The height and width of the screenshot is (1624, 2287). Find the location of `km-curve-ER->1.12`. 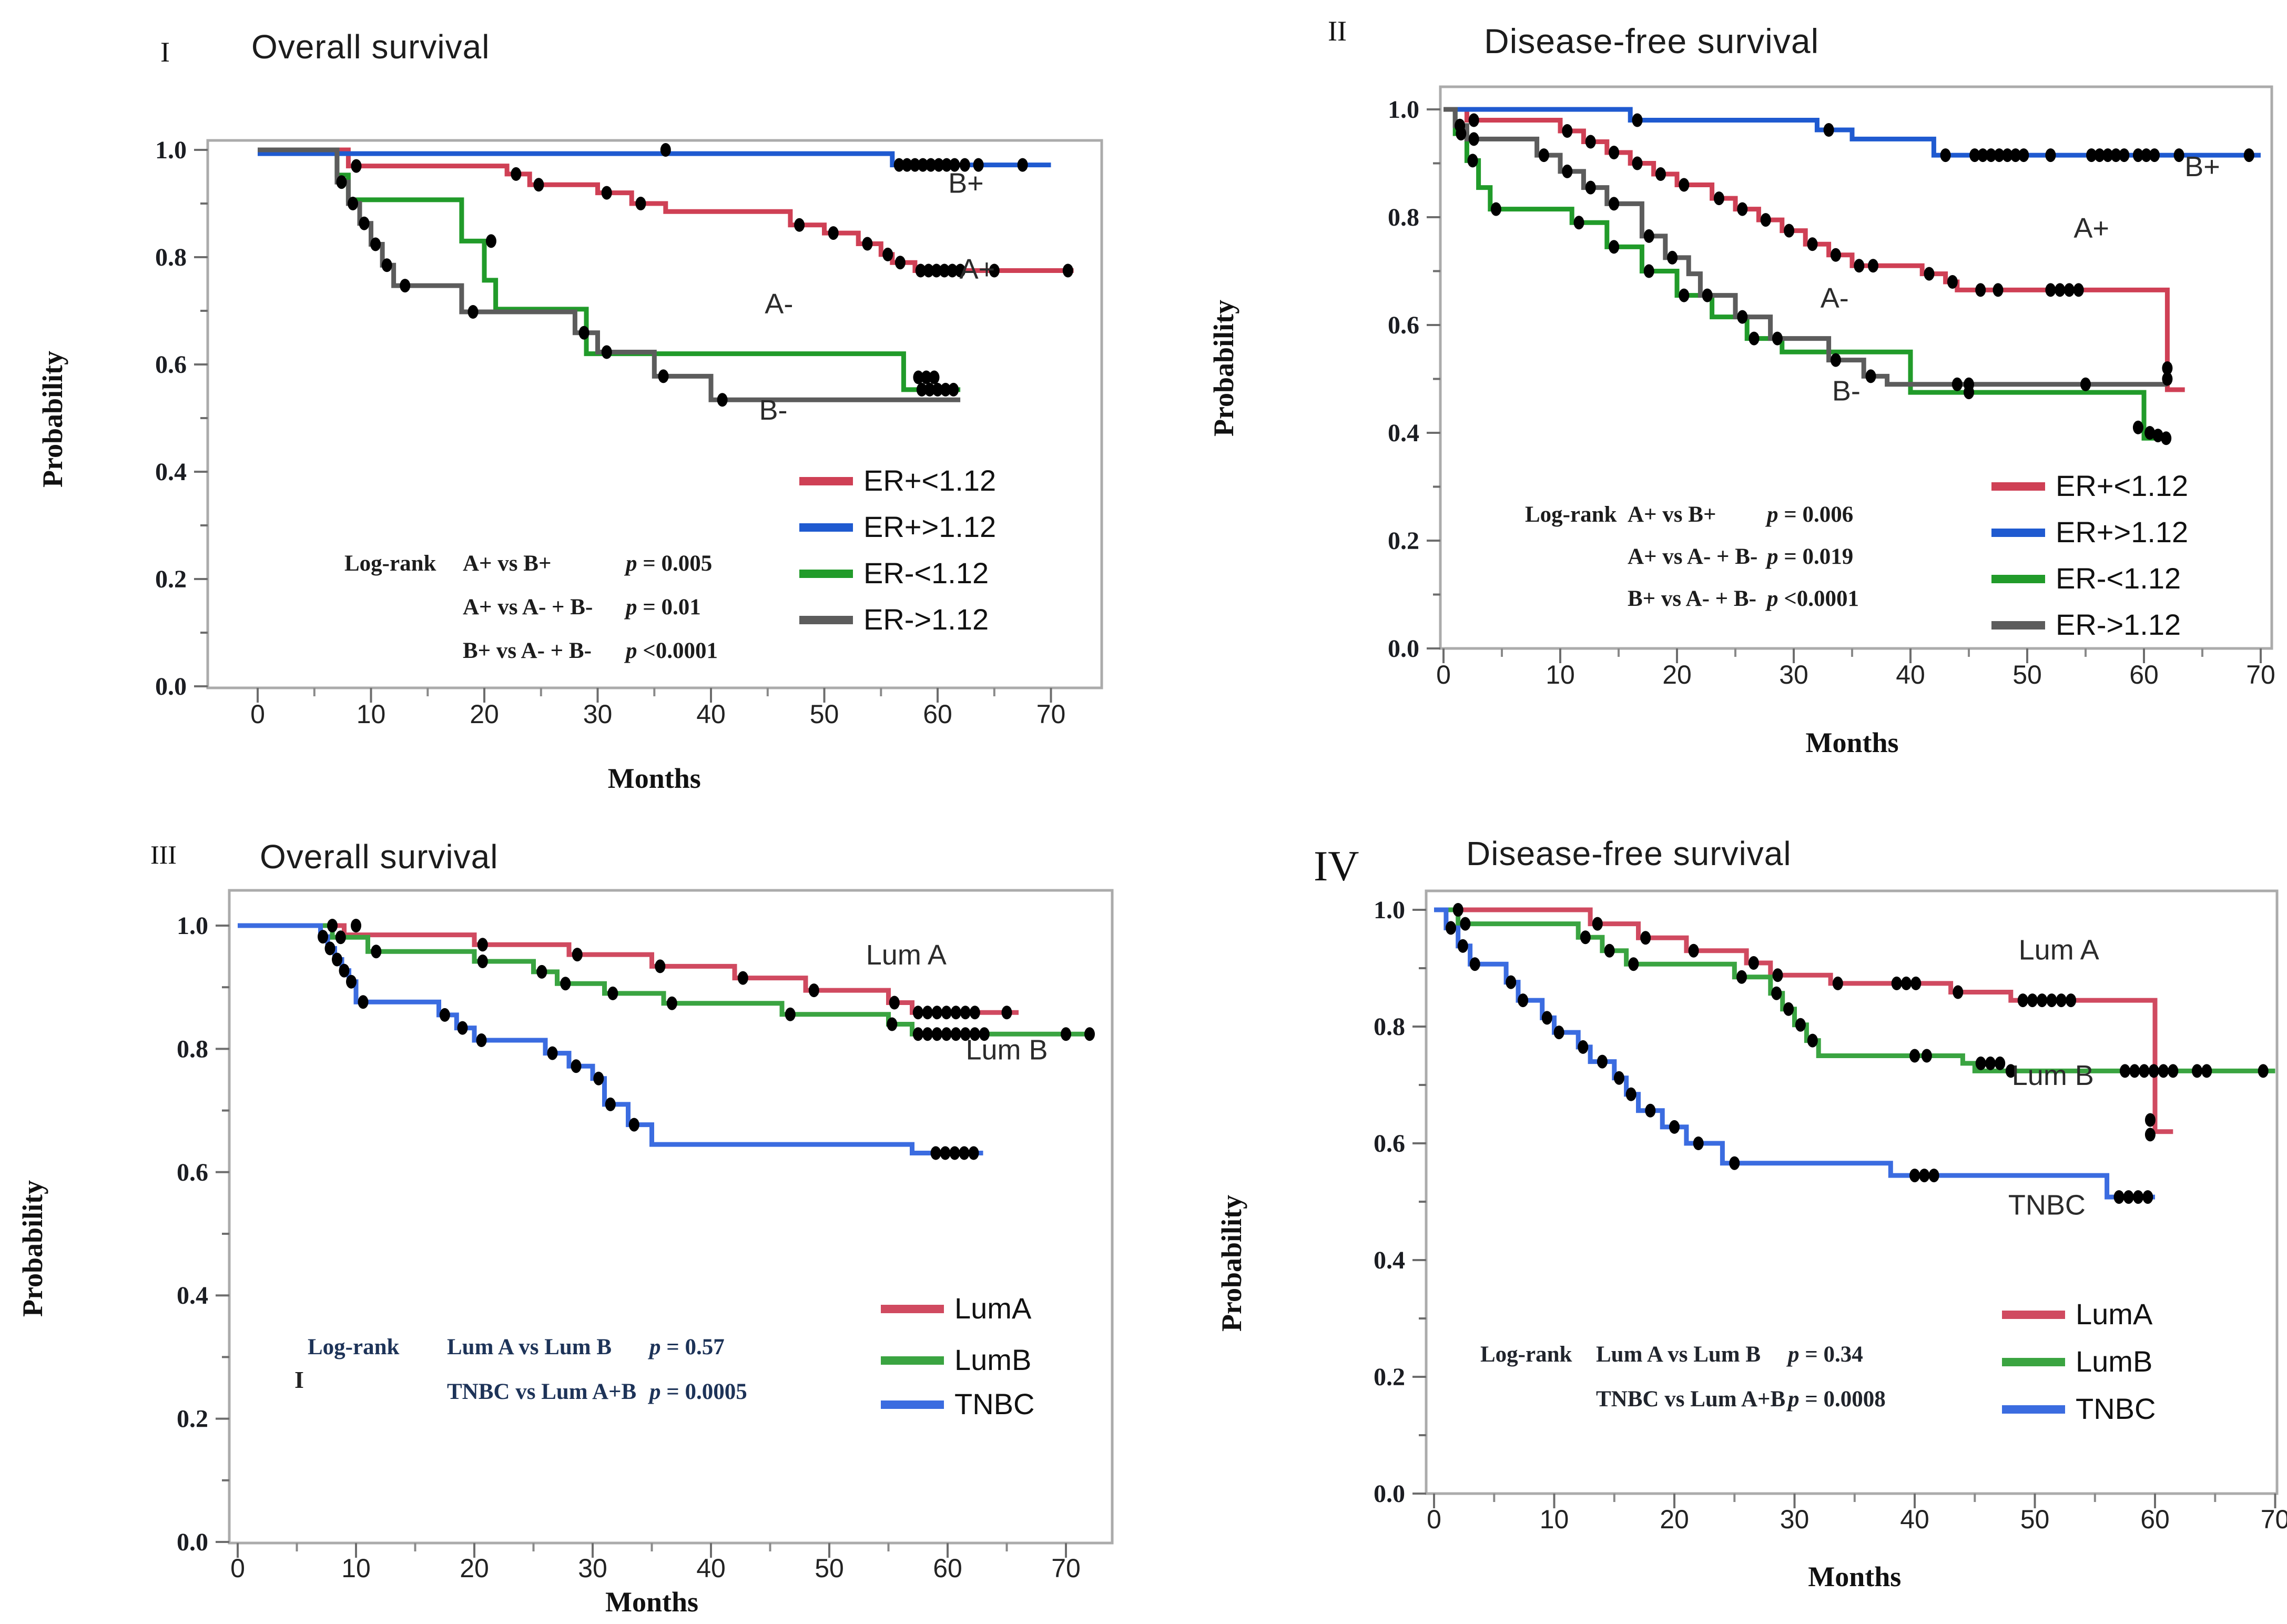

km-curve-ER->1.12 is located at coordinates (1806, 247).